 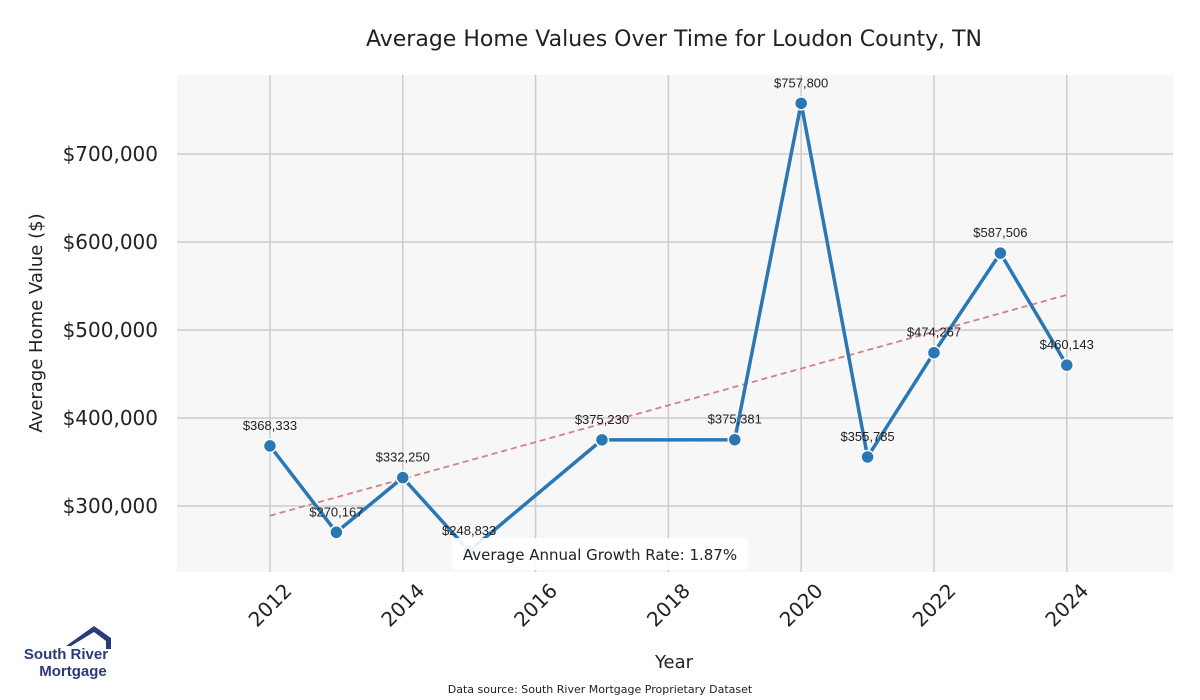 I want to click on x-tick-label: 2014, so click(x=402, y=605).